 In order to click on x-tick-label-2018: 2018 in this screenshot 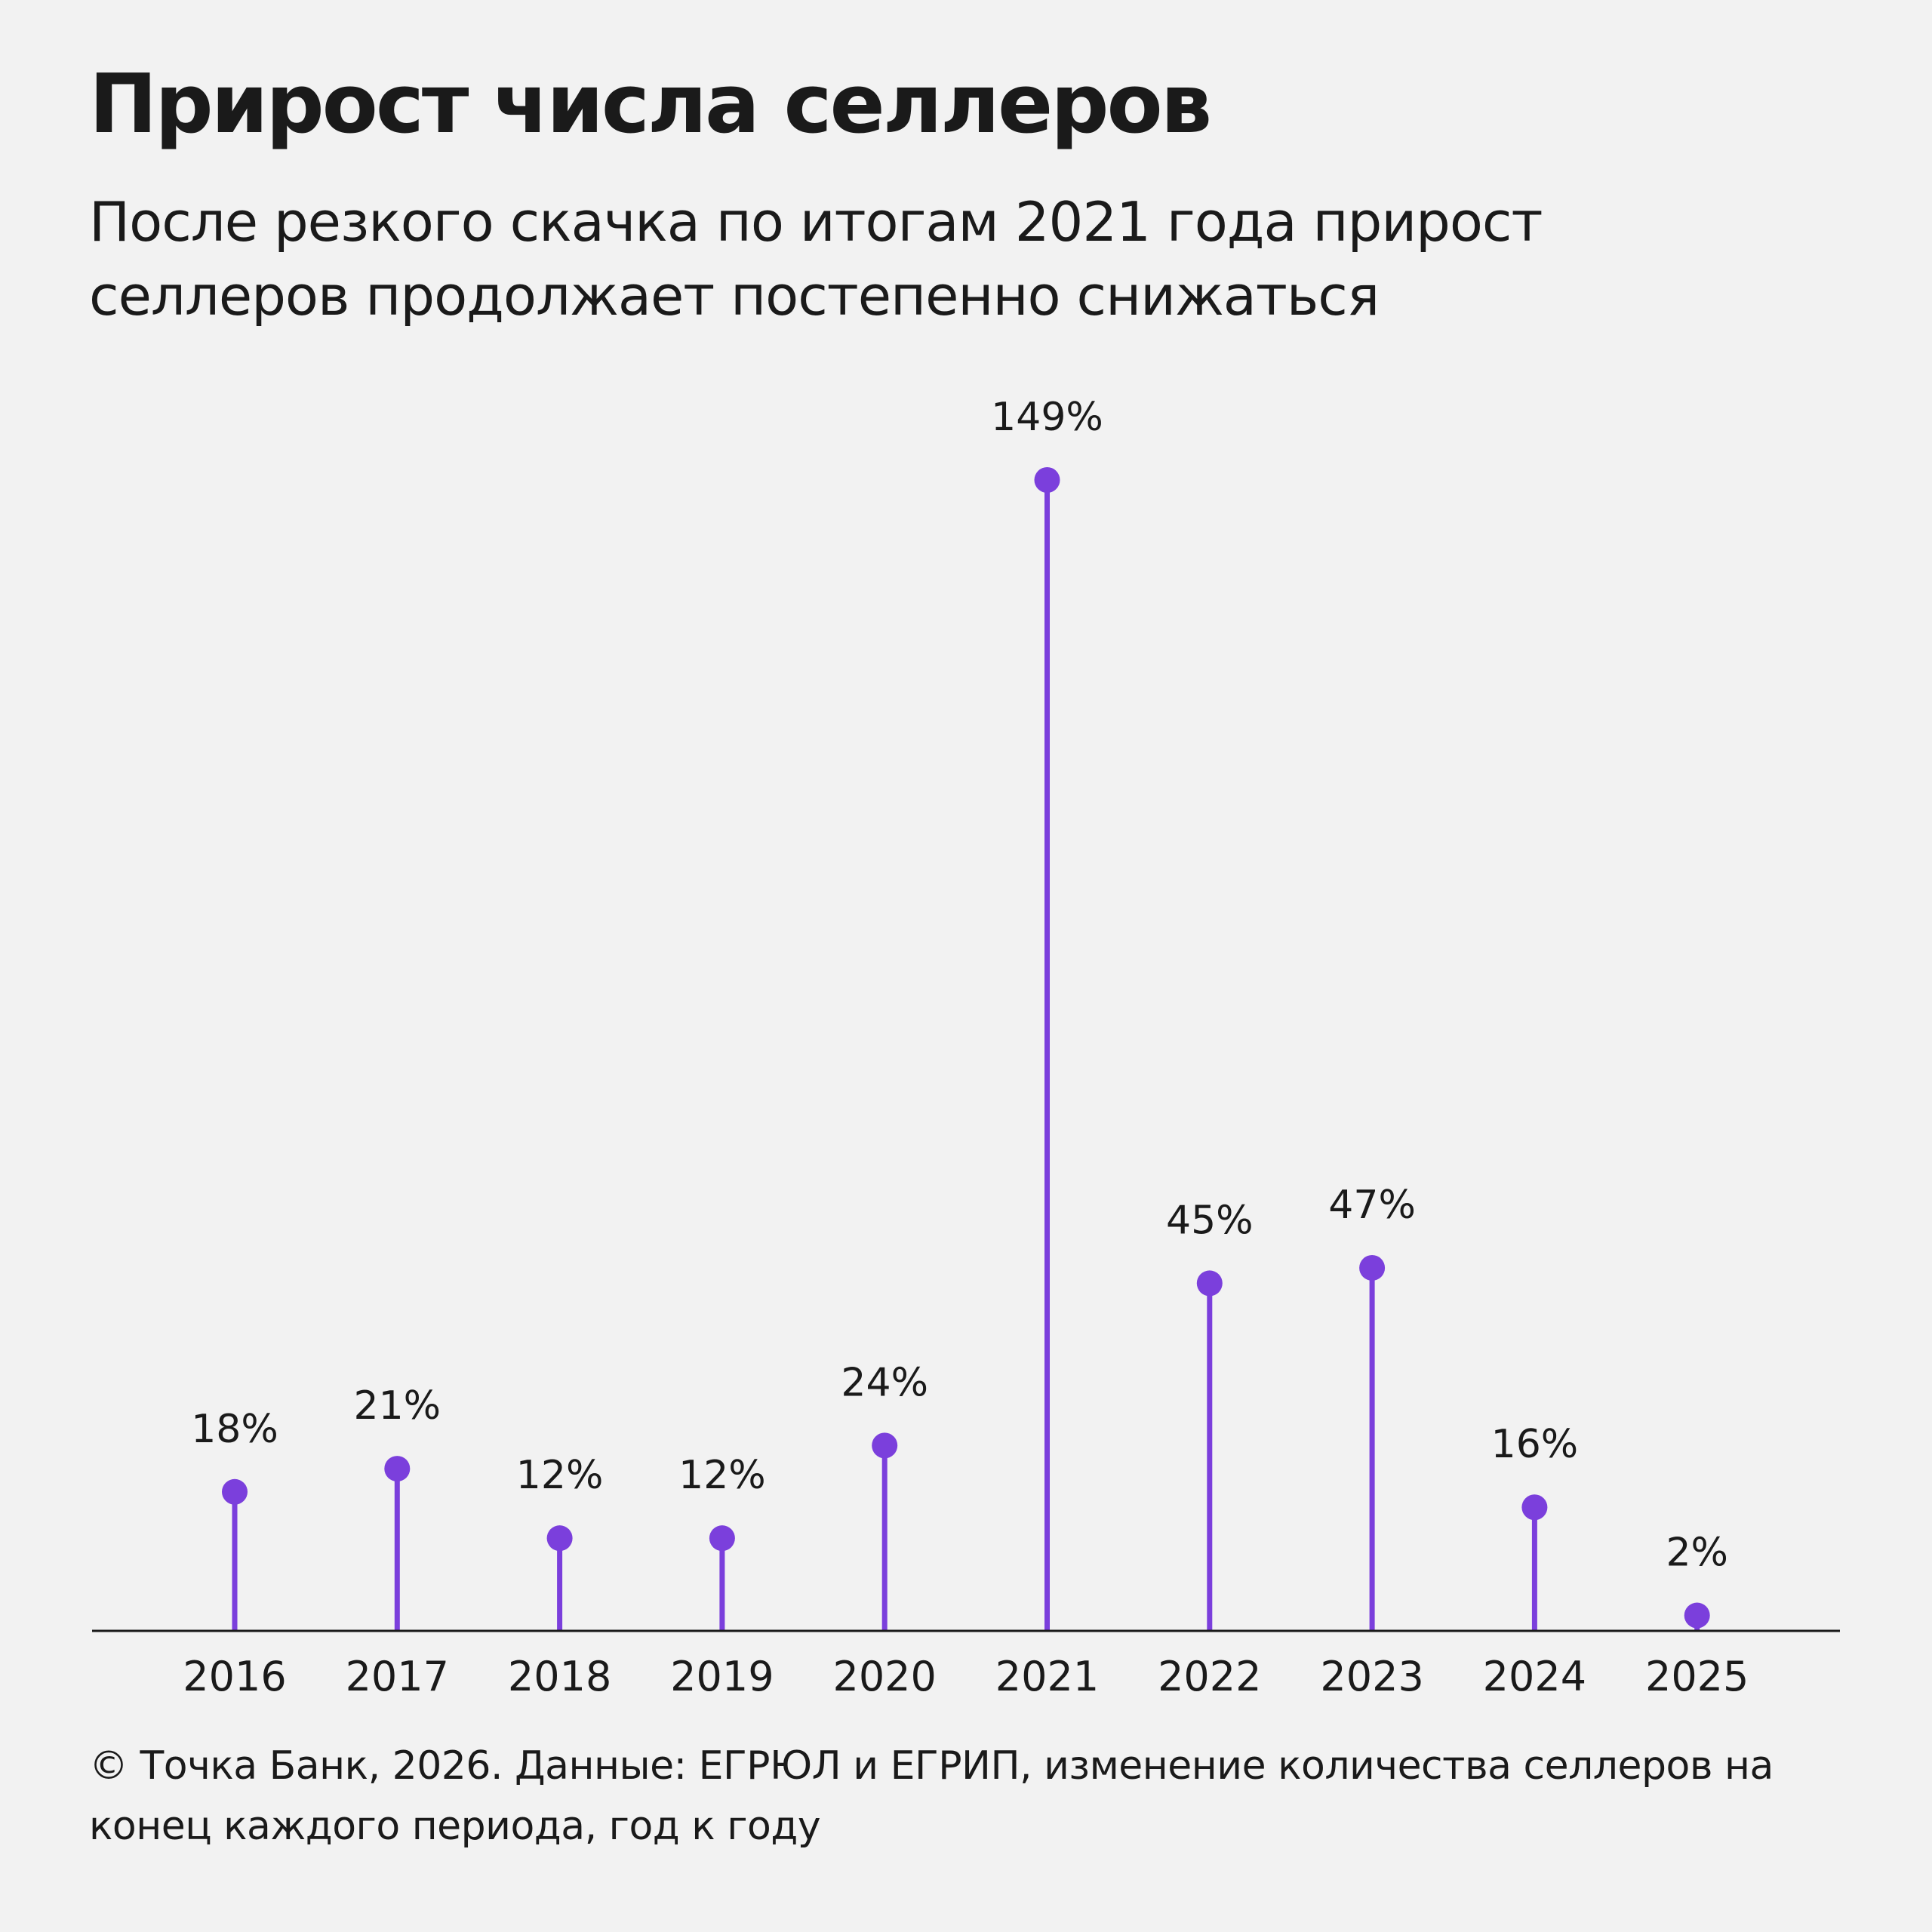, I will do `click(559, 1676)`.